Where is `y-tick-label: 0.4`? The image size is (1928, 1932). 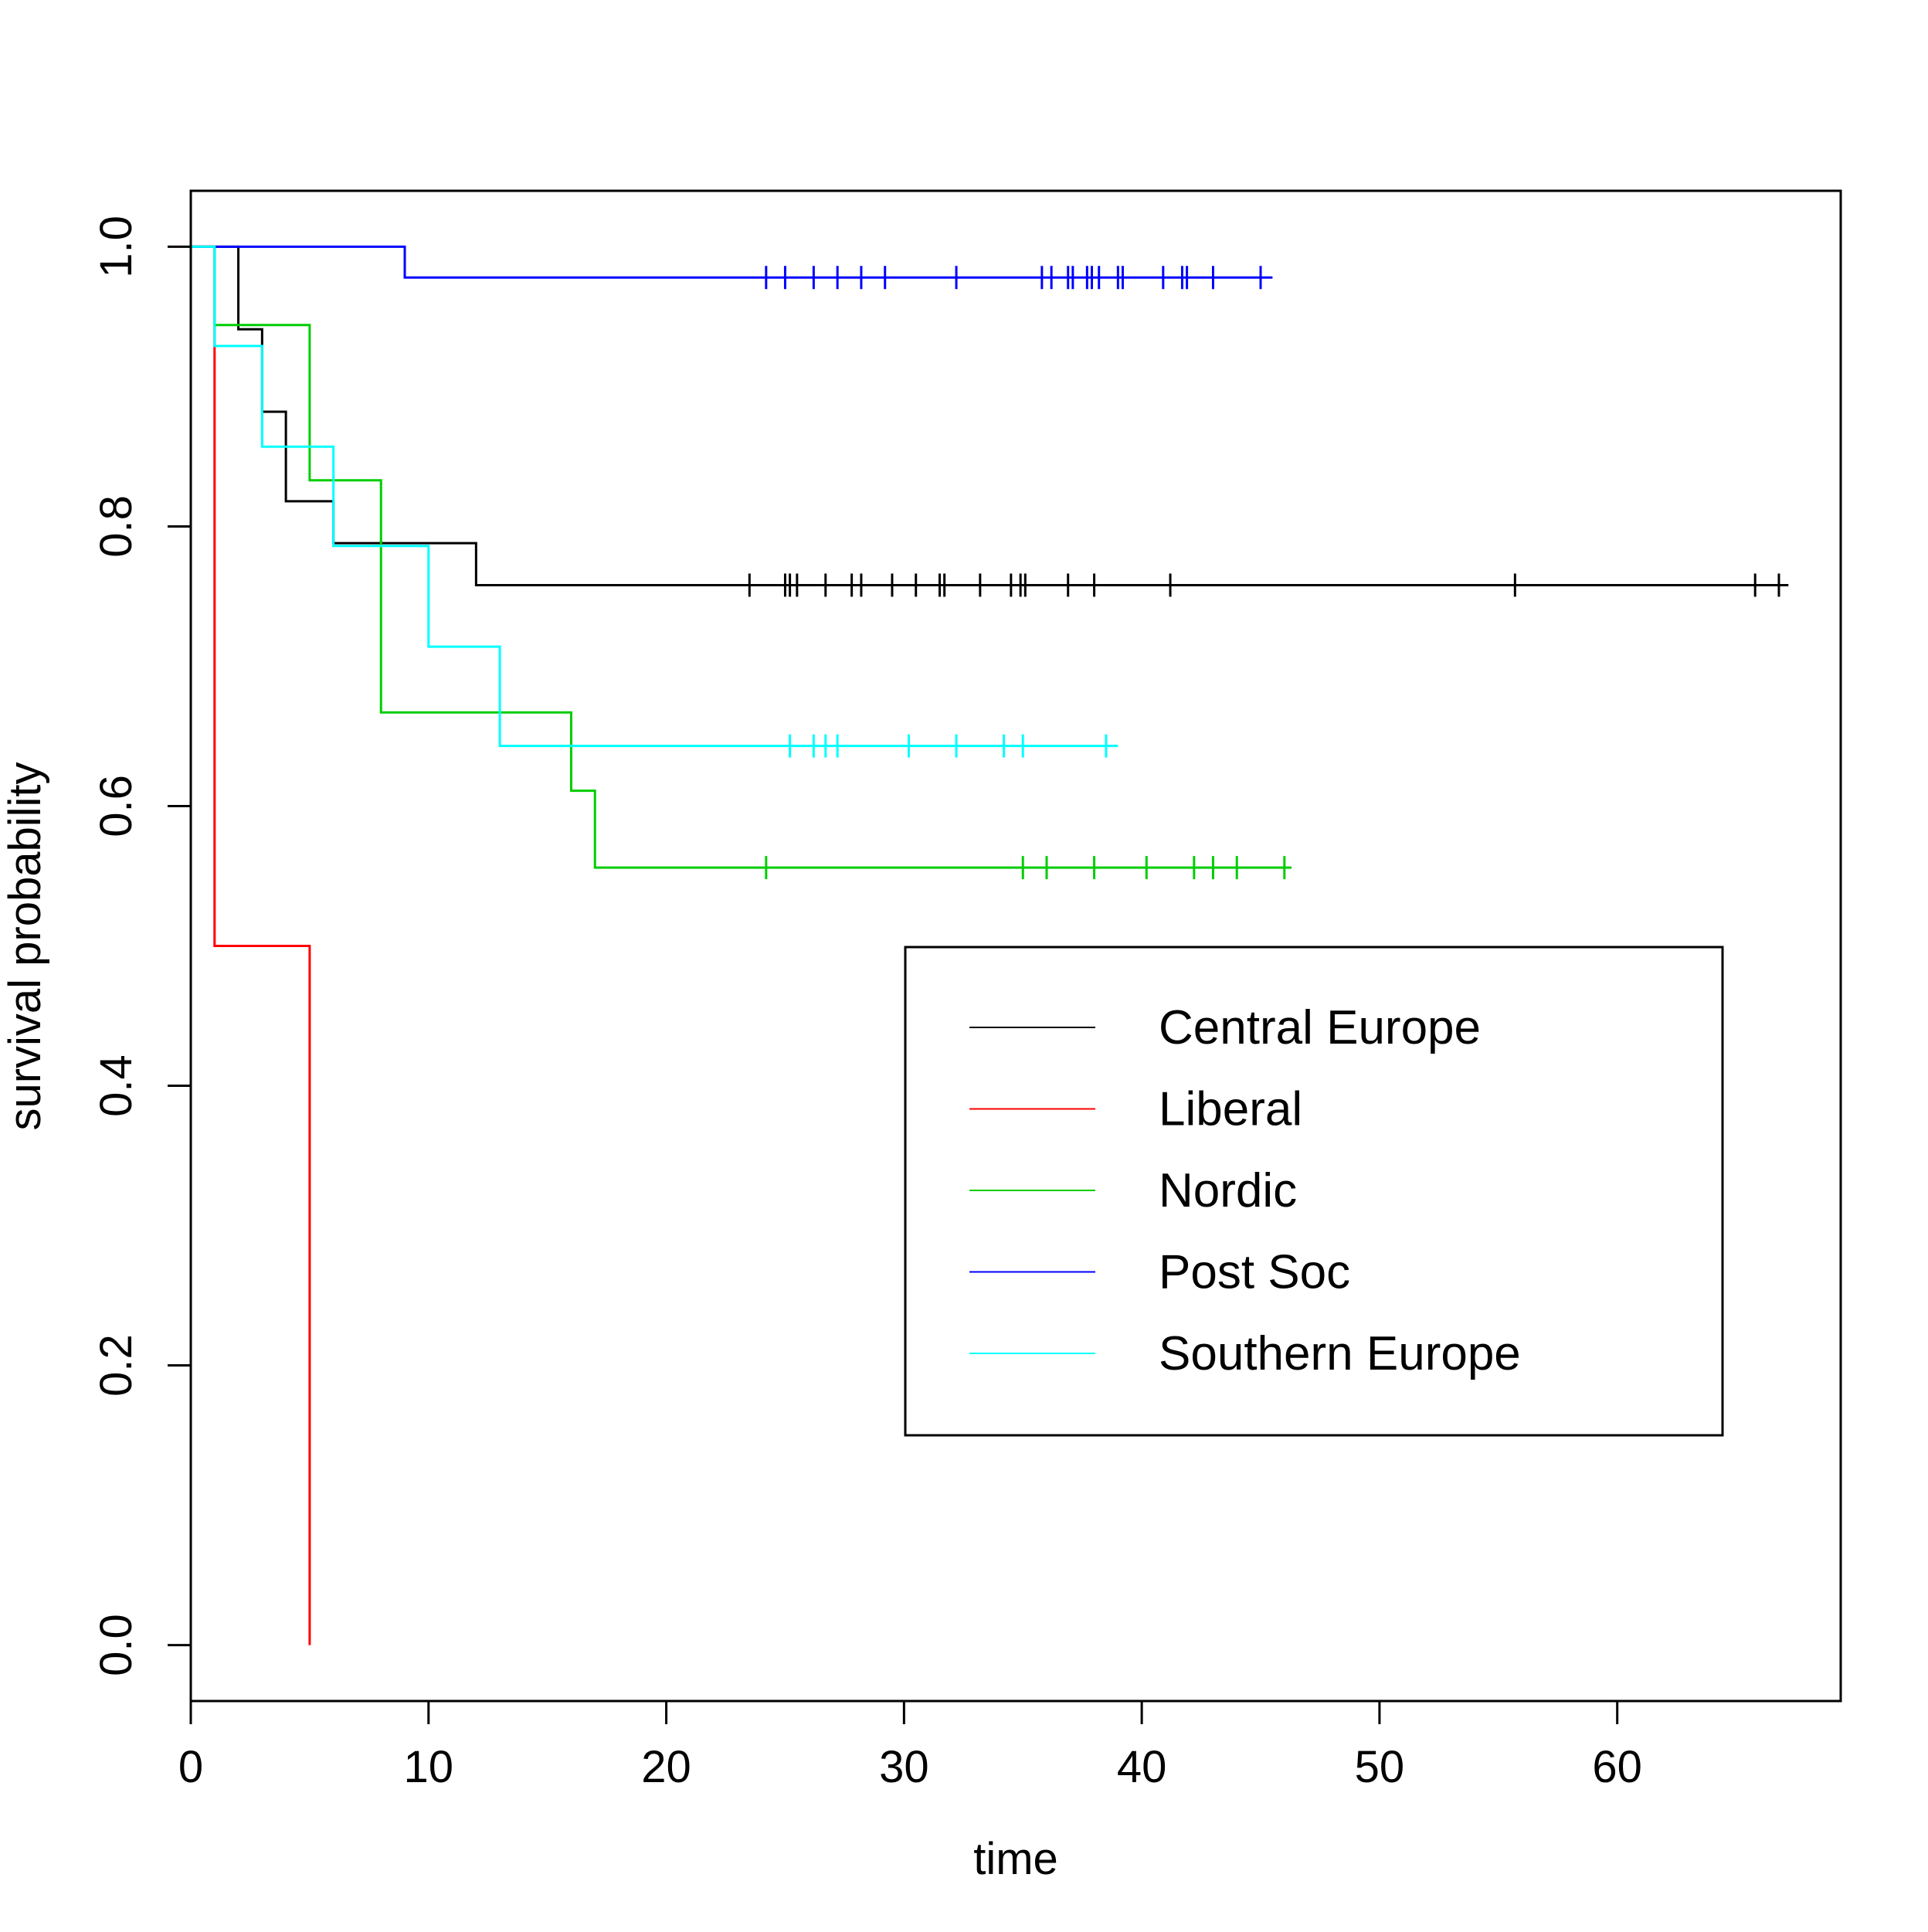
y-tick-label: 0.4 is located at coordinates (116, 1086).